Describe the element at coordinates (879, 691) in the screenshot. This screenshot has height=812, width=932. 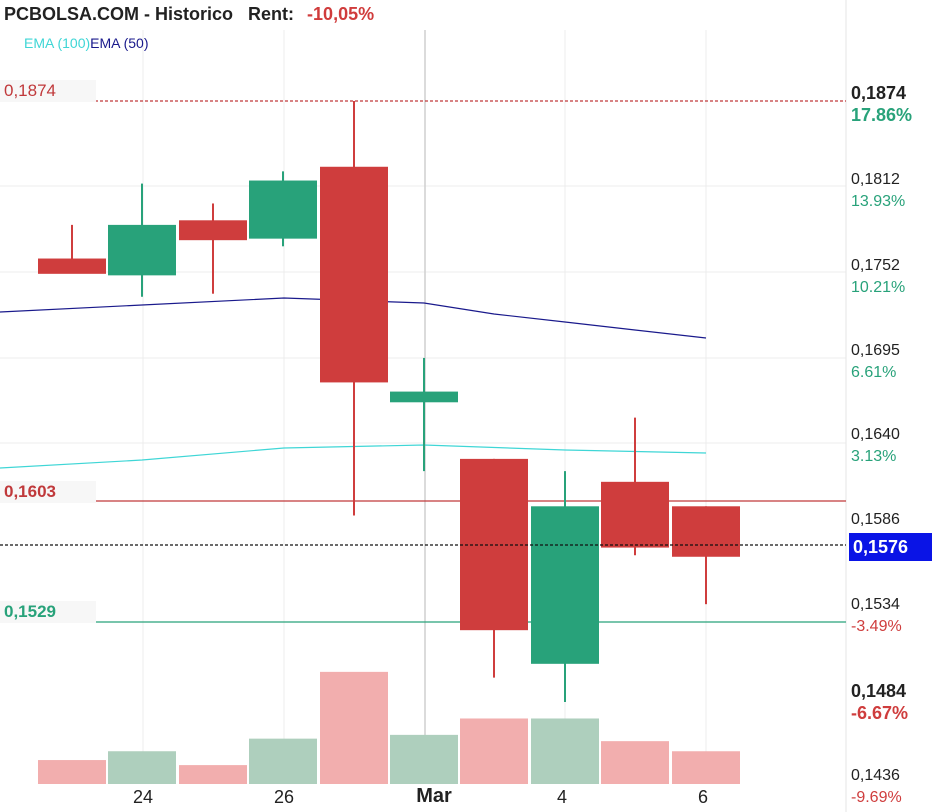
I see `y-tick-price: 0,1484` at that location.